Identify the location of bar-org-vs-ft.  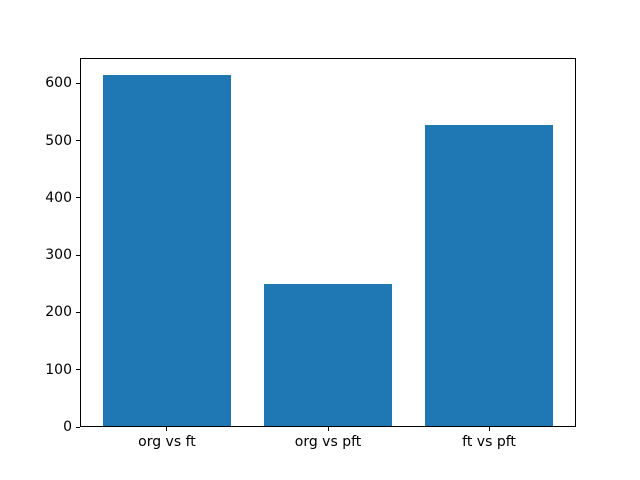
(167, 250).